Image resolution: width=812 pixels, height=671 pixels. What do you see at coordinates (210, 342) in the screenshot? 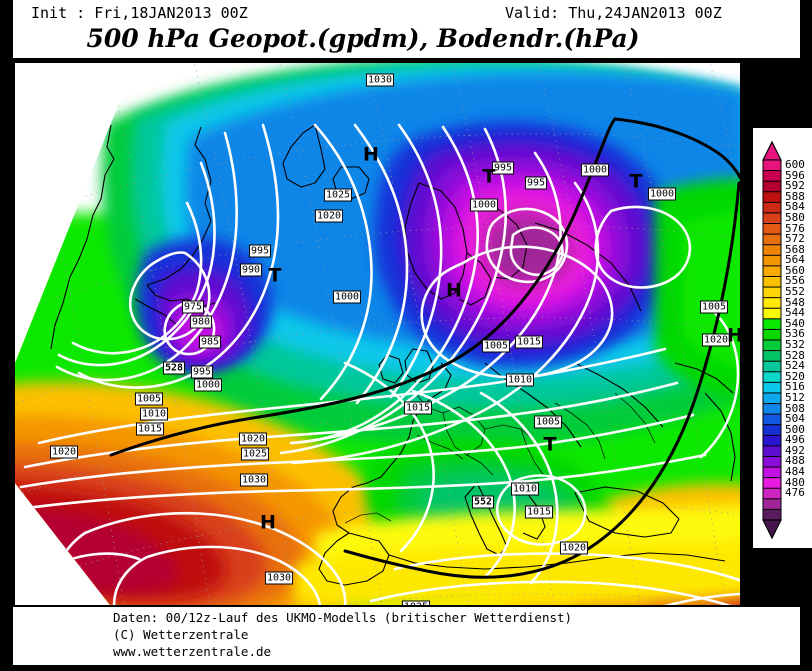
I see `isobar-label: 985` at bounding box center [210, 342].